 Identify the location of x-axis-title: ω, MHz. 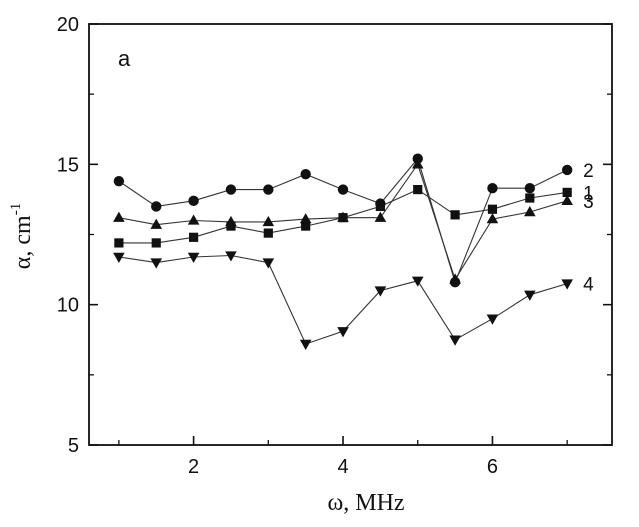
(365, 503).